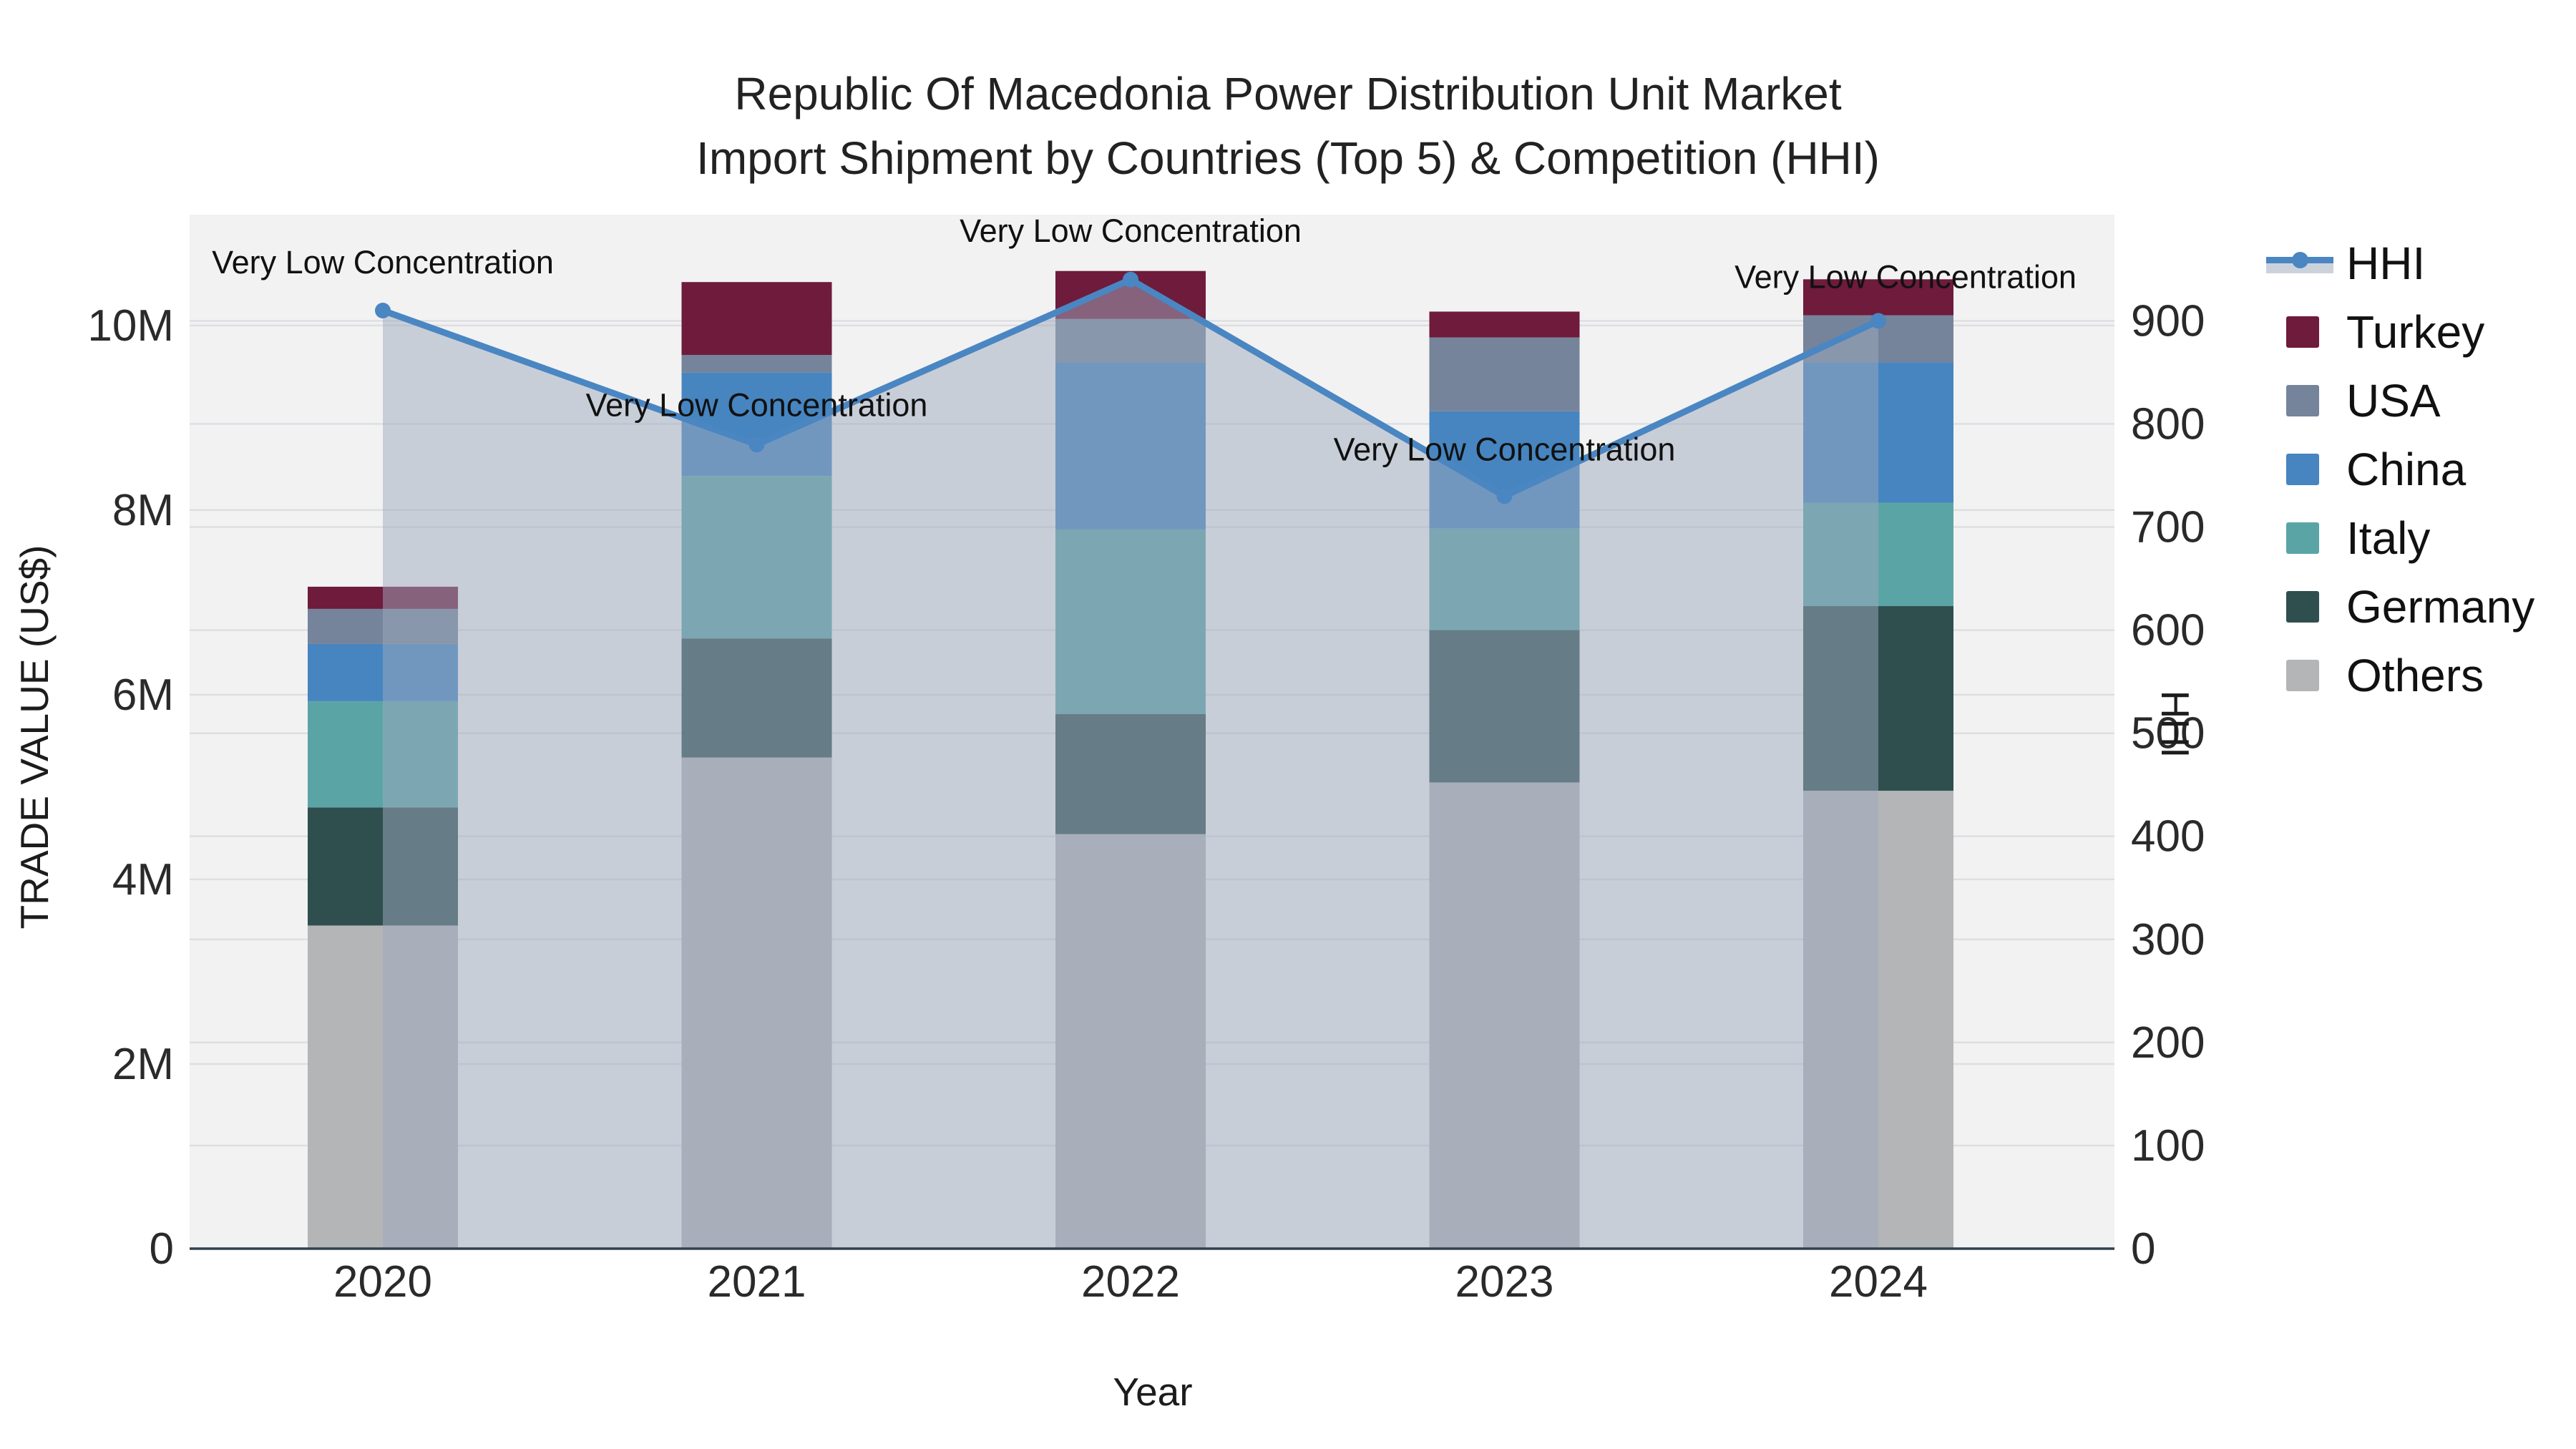 Image resolution: width=2576 pixels, height=1449 pixels. Describe the element at coordinates (2300, 606) in the screenshot. I see `germany-swatch-icon` at that location.